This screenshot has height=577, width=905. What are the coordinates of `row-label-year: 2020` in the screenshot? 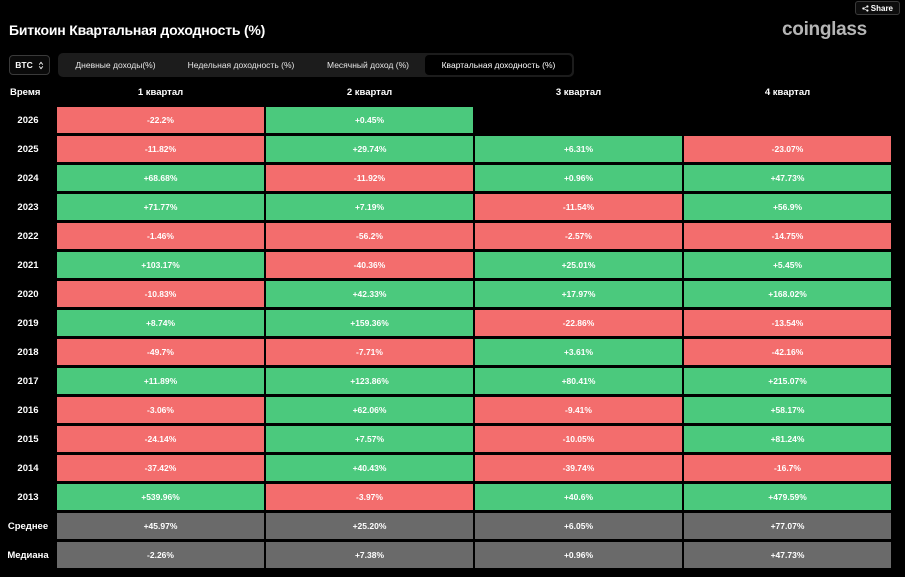 It's located at (28, 294).